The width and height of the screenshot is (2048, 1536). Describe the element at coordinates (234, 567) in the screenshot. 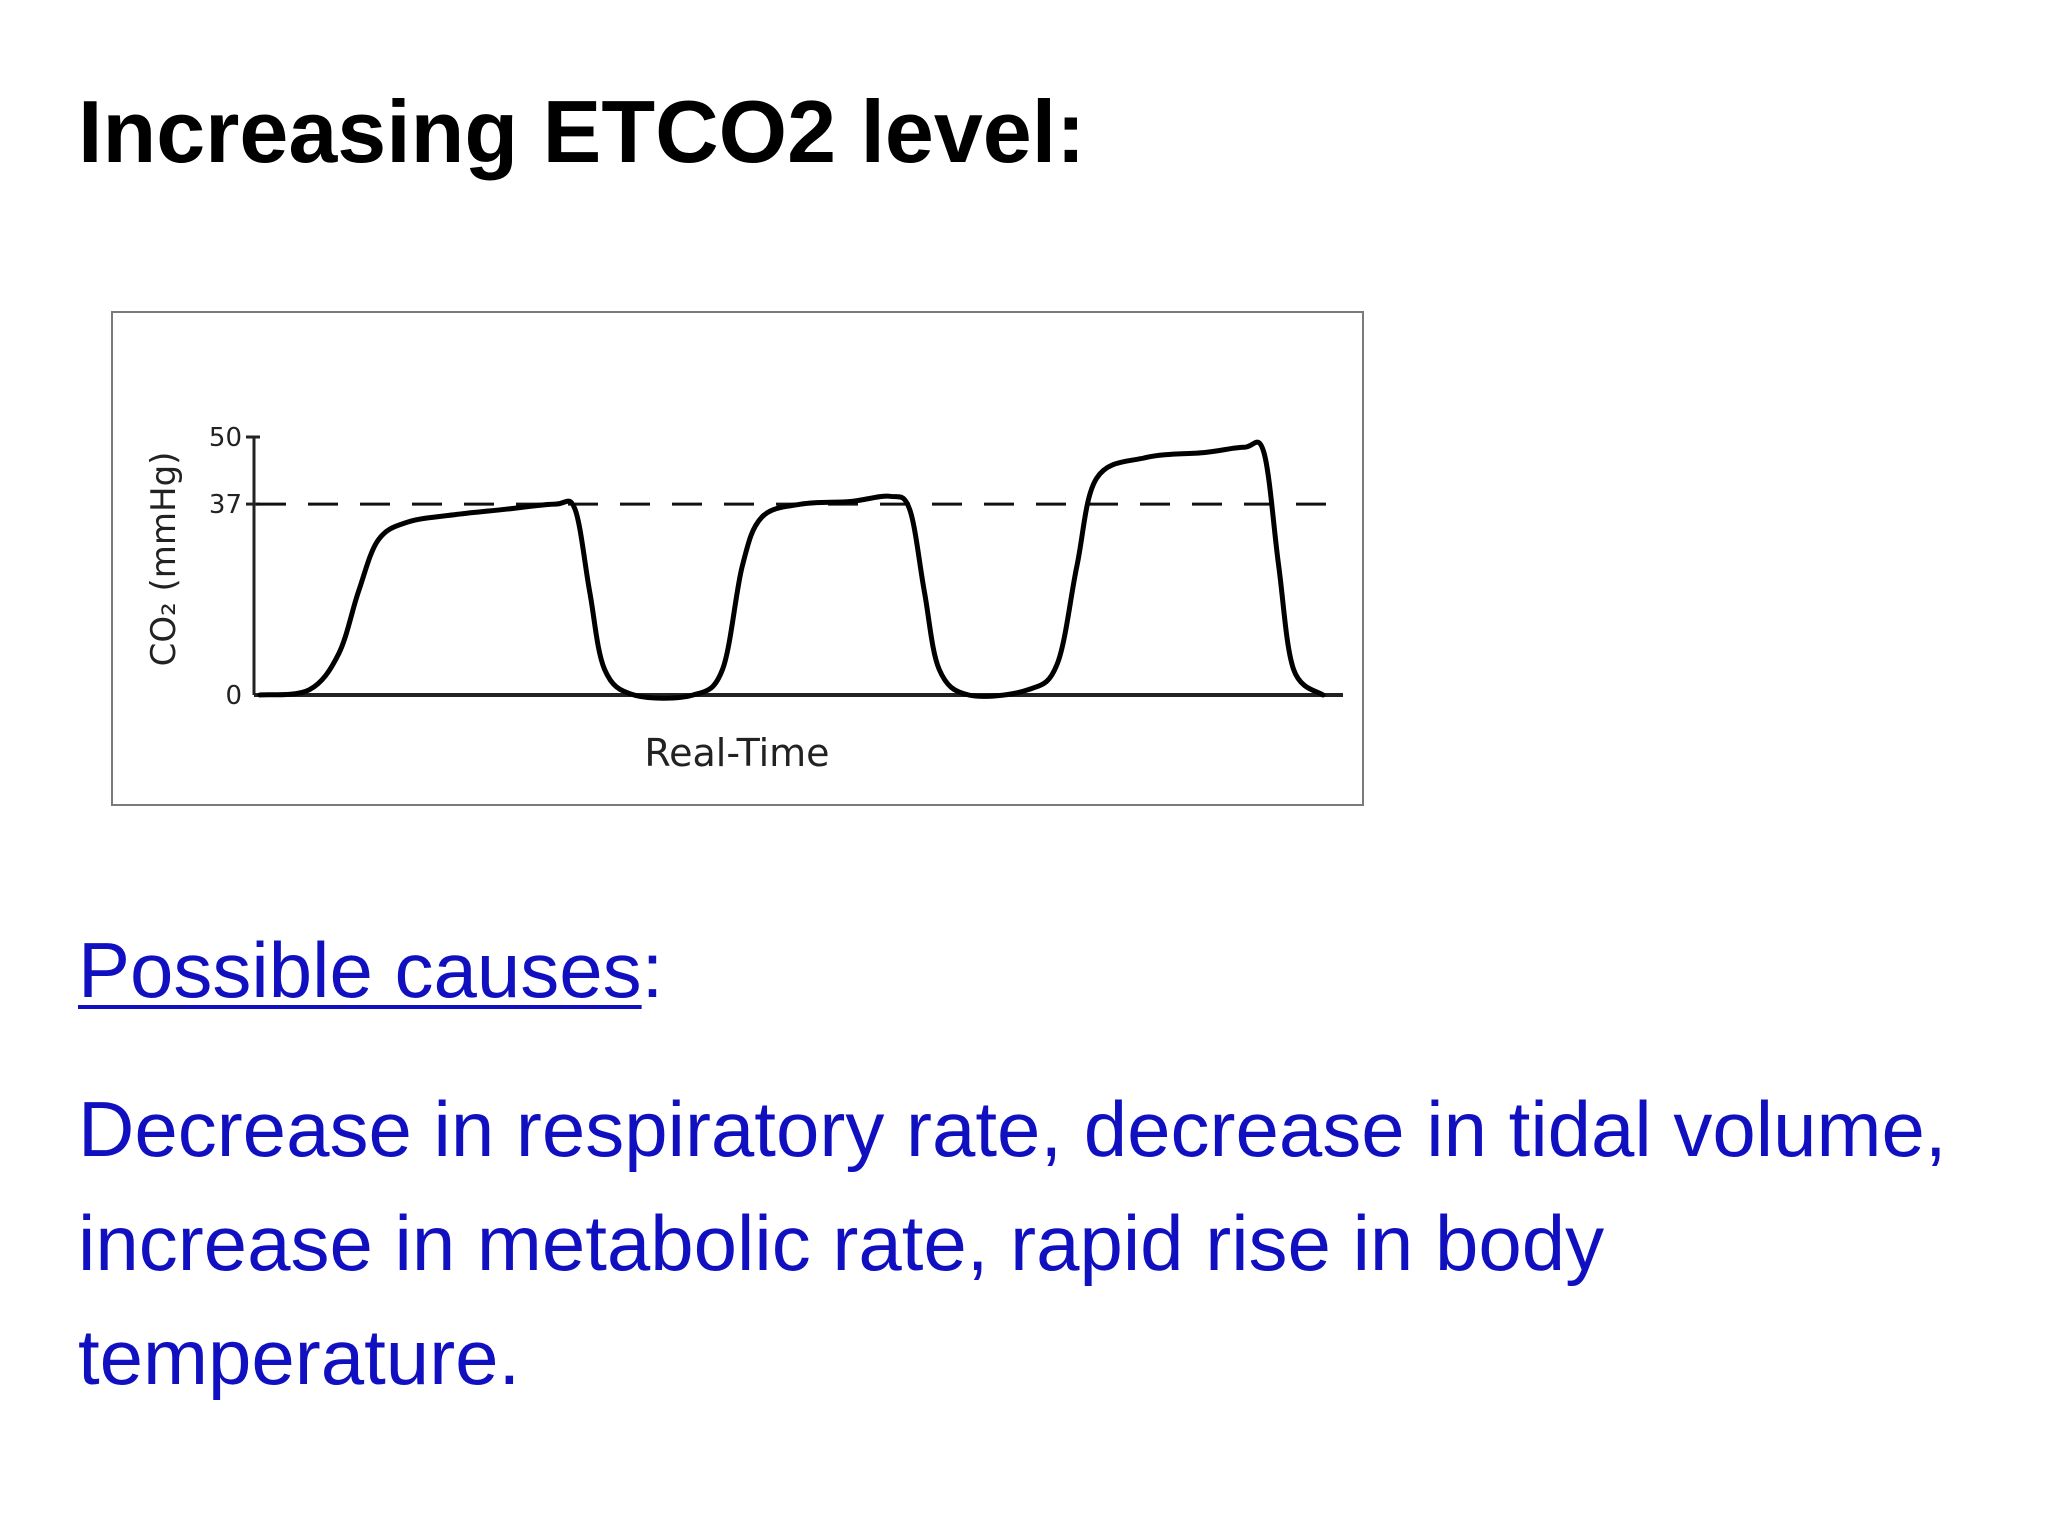

I see `y-ticks: 0 37 50` at that location.